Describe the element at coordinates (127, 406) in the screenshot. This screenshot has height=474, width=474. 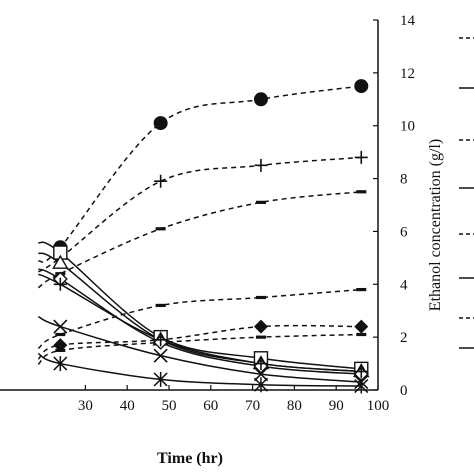
I see `x-tick-label: 40` at that location.